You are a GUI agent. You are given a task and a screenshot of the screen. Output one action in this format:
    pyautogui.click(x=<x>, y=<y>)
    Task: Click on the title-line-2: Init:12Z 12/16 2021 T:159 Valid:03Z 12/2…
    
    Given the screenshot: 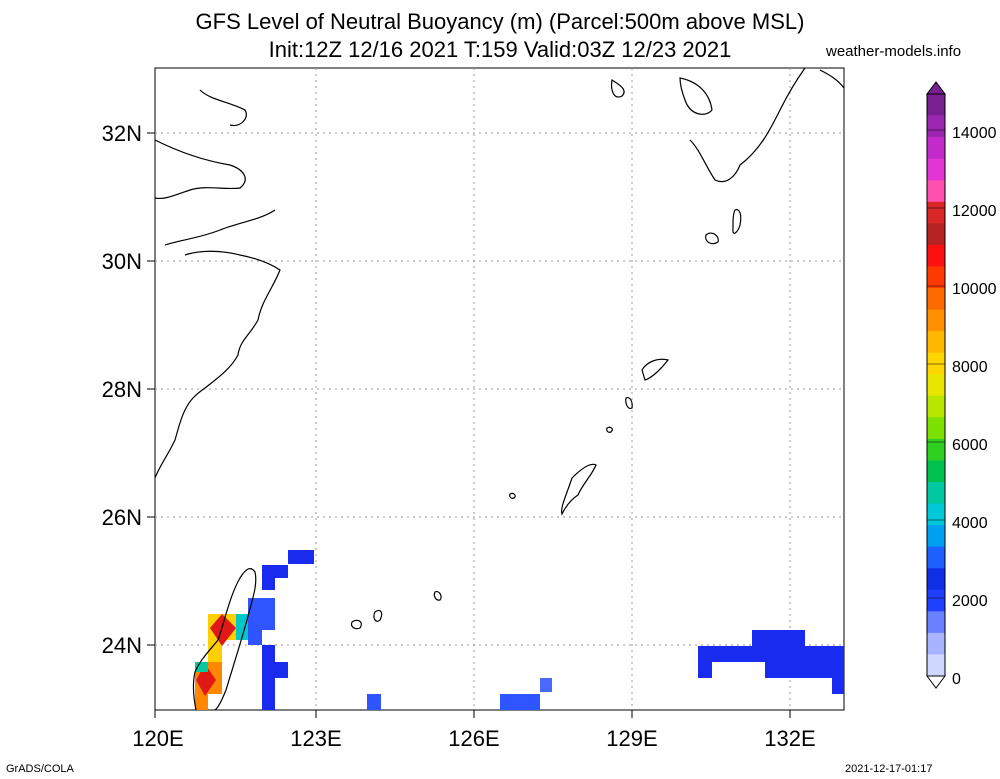 What is the action you would take?
    pyautogui.click(x=500, y=49)
    